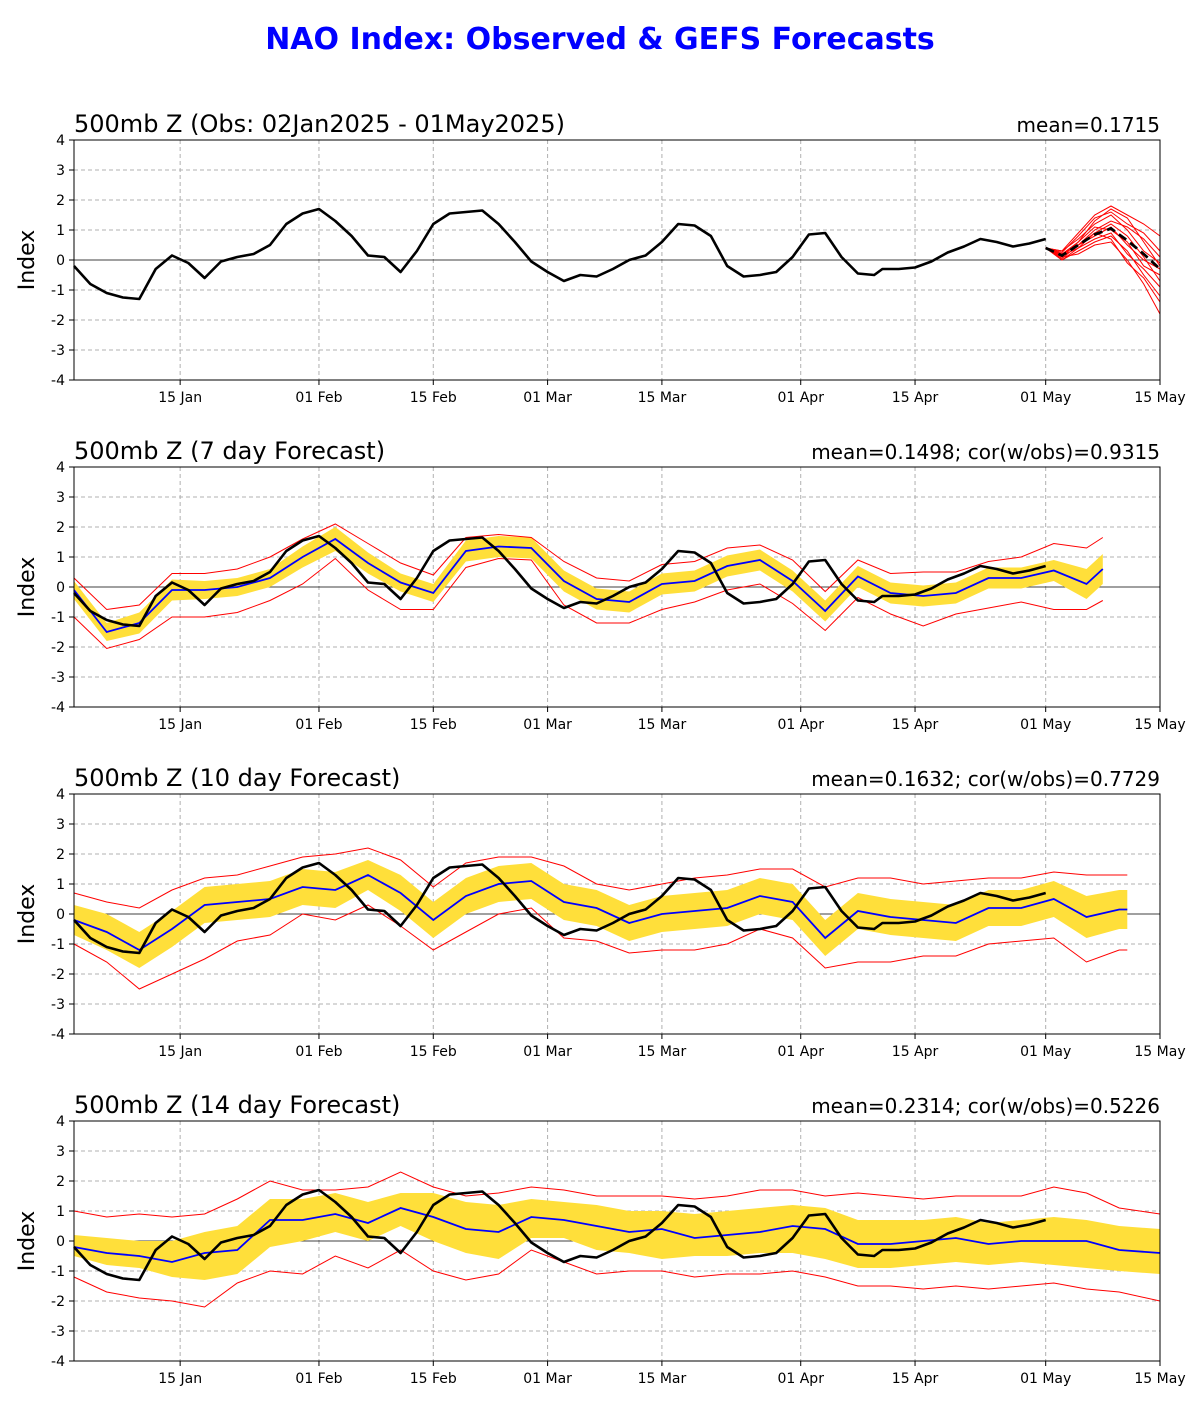 This screenshot has width=1200, height=1404. I want to click on panel-stat: mean=0.1715, so click(1088, 125).